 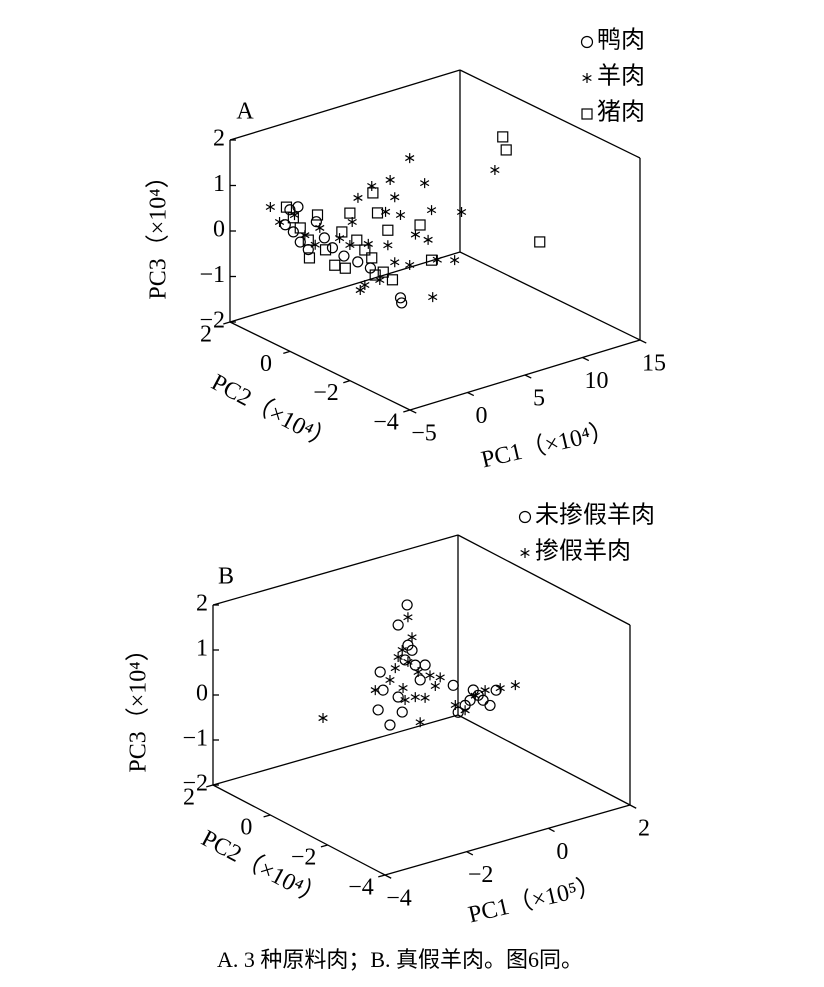 What do you see at coordinates (386, 423) in the screenshot?
I see `y-tick-label: −4` at bounding box center [386, 423].